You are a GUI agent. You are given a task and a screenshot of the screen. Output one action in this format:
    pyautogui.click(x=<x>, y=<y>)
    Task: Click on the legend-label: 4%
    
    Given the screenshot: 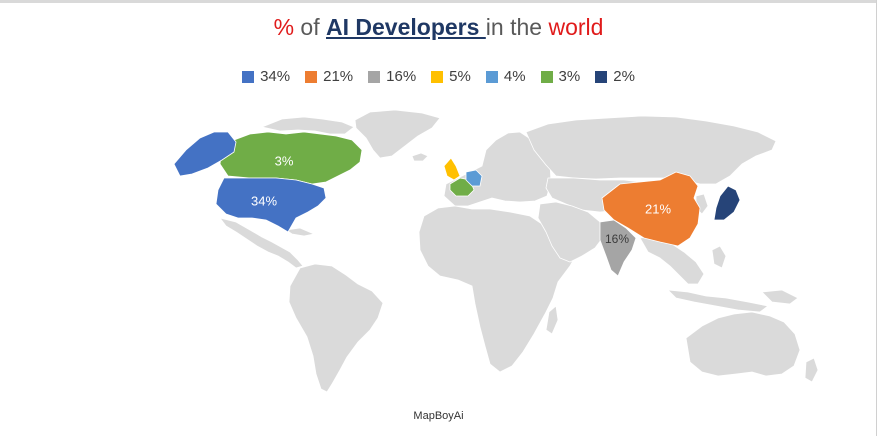 What is the action you would take?
    pyautogui.click(x=514, y=76)
    